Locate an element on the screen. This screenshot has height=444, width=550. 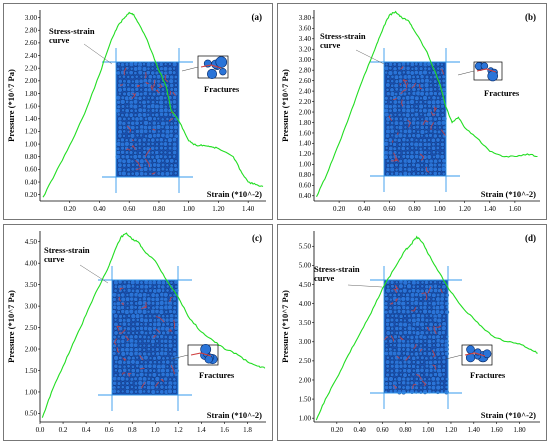
y-tick-label: 3.80 is located at coordinates (305, 18).